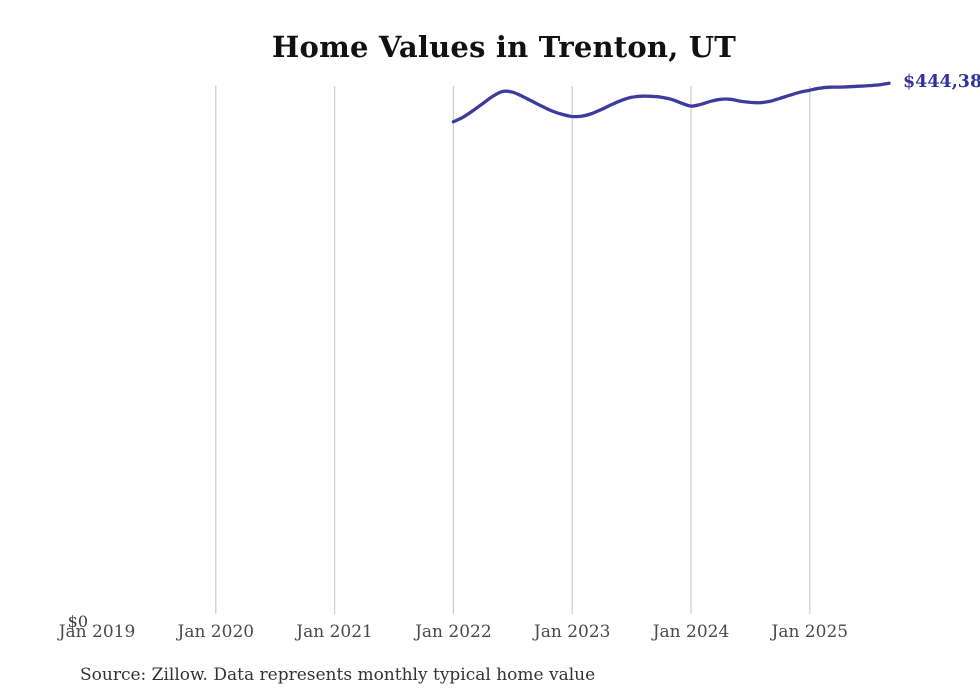  What do you see at coordinates (572, 632) in the screenshot?
I see `x-tick-label: Jan 2023` at bounding box center [572, 632].